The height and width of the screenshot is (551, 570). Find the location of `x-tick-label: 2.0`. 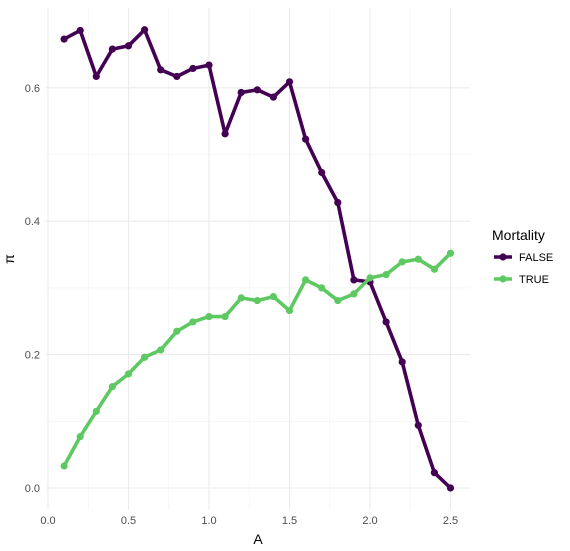

x-tick-label: 2.0 is located at coordinates (369, 521).